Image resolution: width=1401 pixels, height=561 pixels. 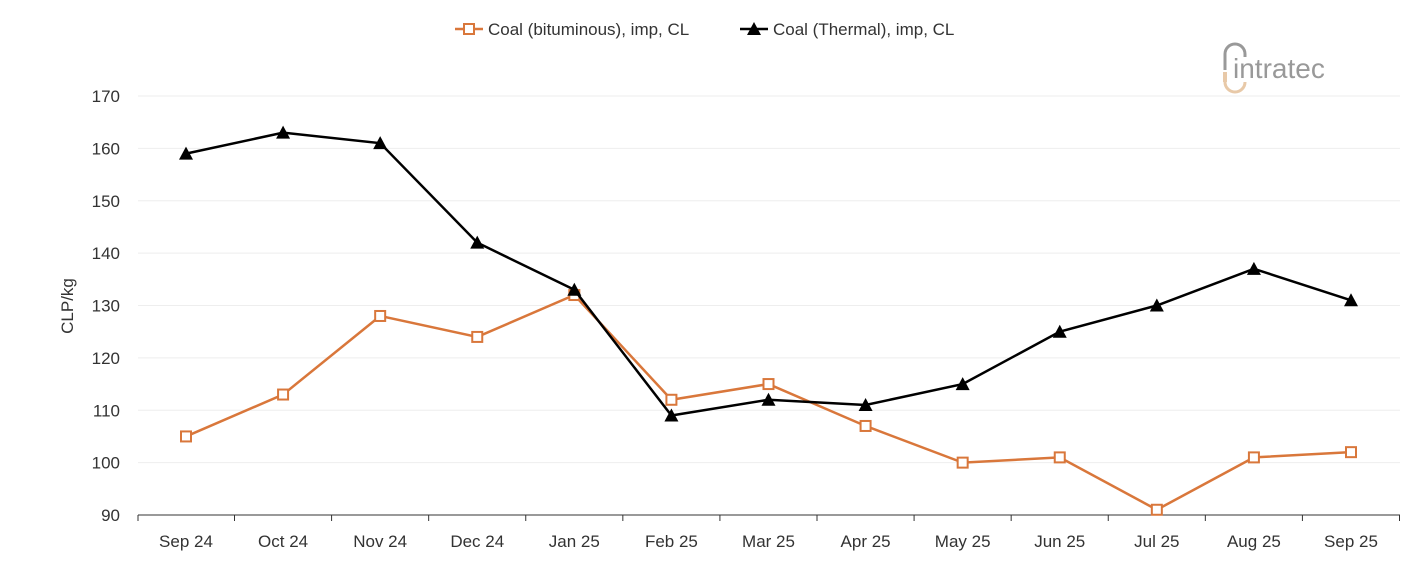 I want to click on x-tick-label: Mar 25, so click(x=768, y=541).